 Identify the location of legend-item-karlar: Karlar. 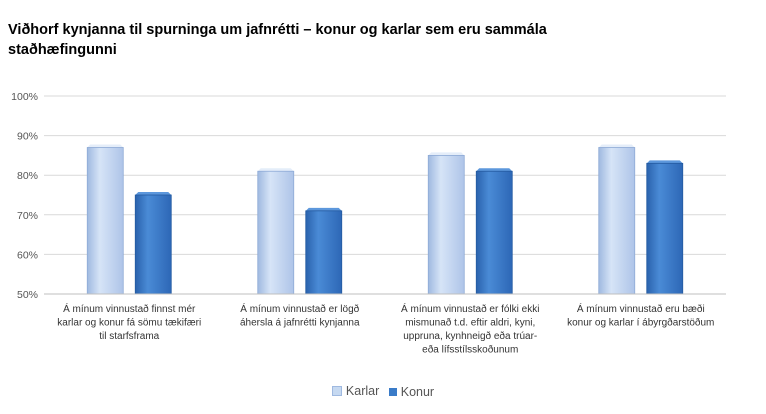
(355, 391).